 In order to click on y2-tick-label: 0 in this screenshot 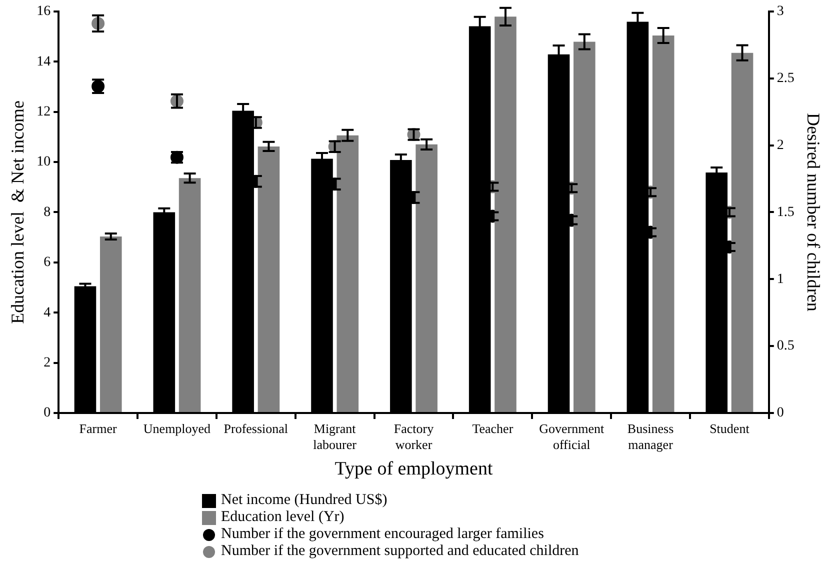, I will do `click(780, 413)`.